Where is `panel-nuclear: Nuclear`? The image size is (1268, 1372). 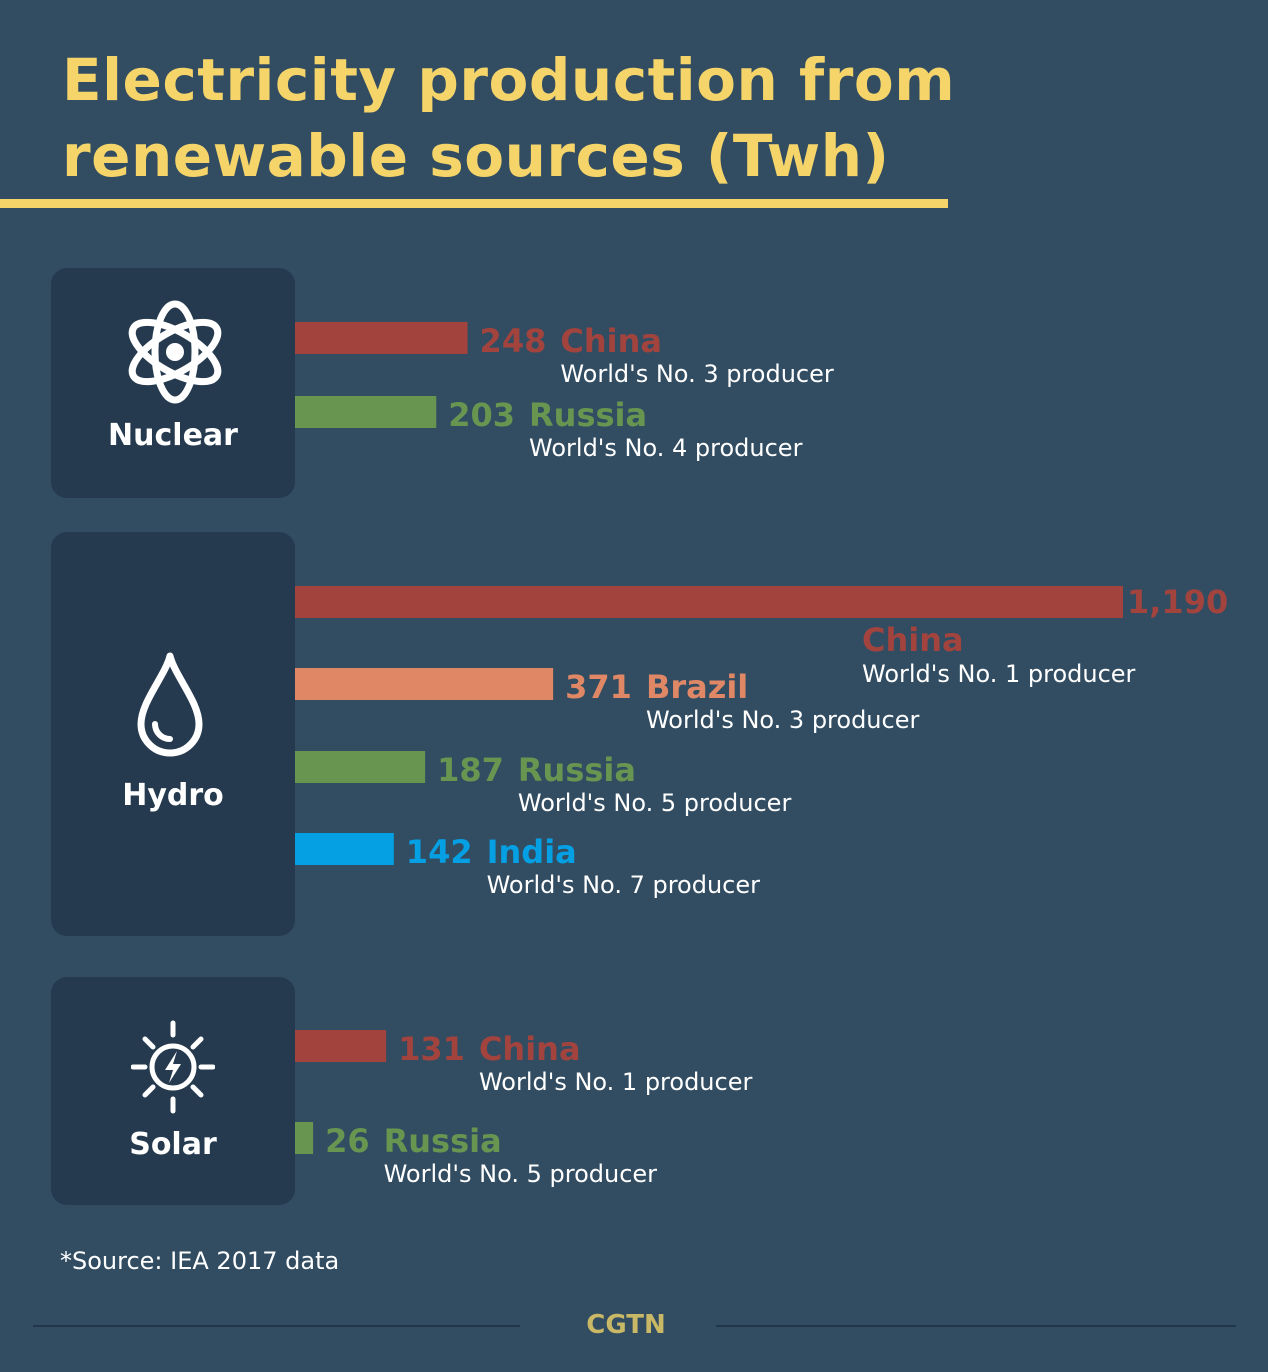 panel-nuclear: Nuclear is located at coordinates (173, 383).